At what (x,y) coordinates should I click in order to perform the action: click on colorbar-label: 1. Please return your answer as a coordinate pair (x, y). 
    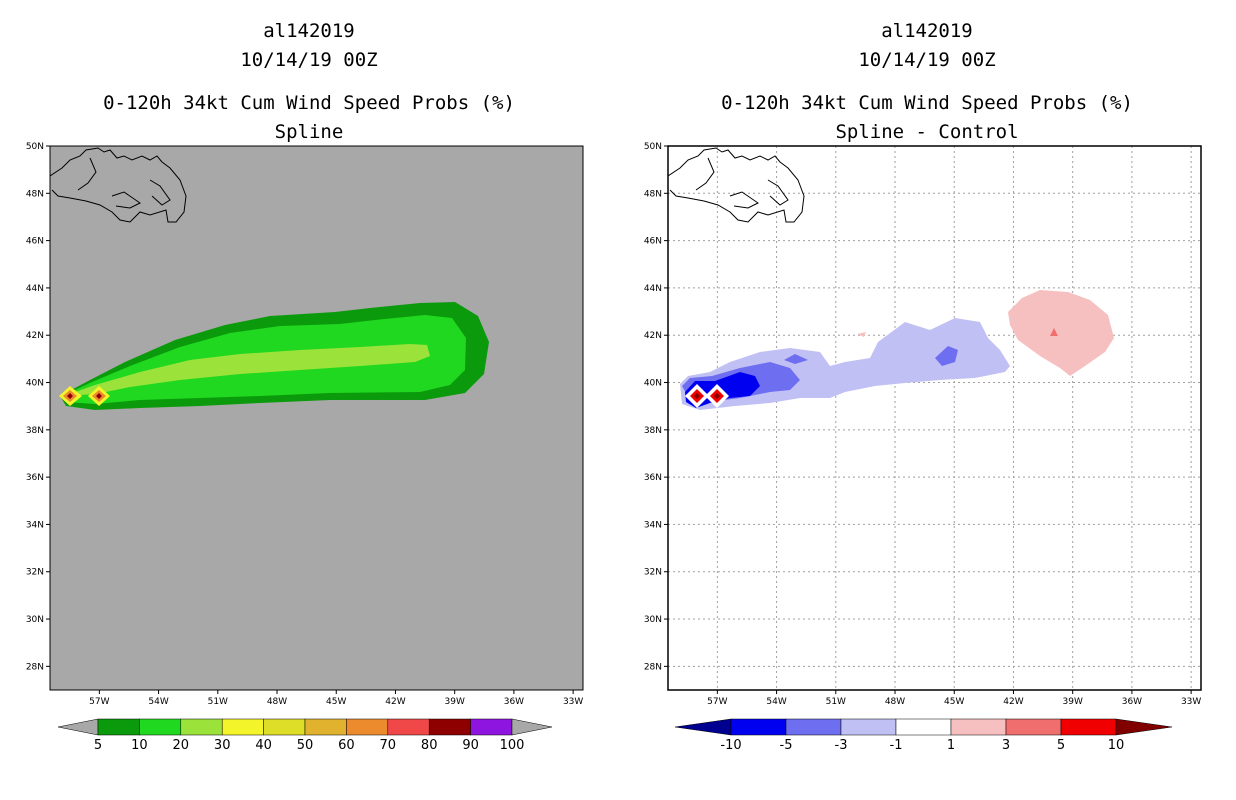
    Looking at the image, I should click on (951, 745).